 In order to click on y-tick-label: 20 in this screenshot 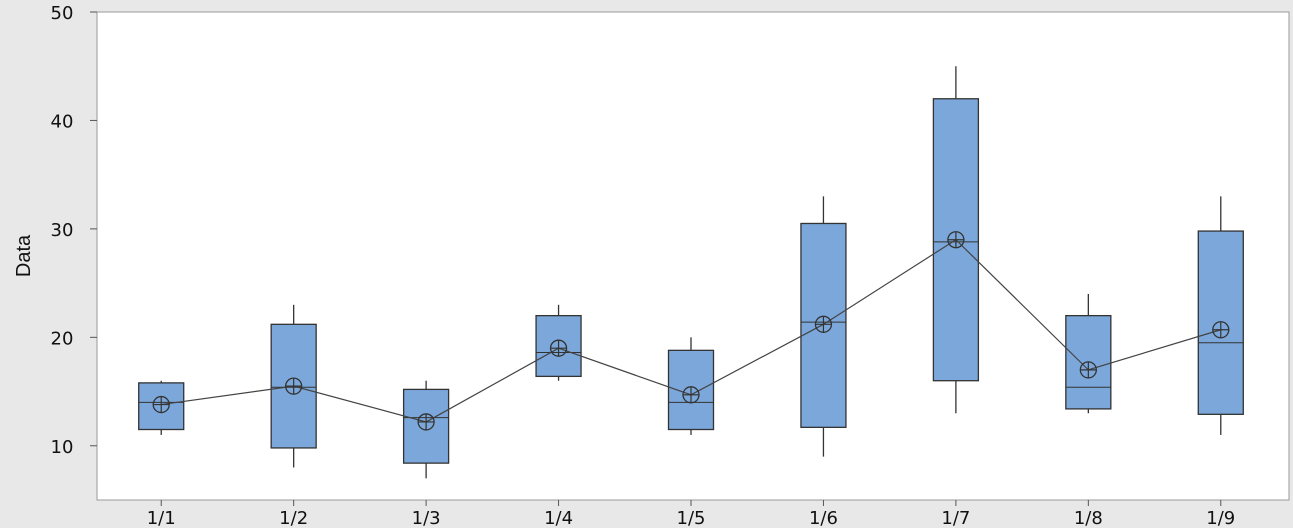, I will do `click(62, 338)`.